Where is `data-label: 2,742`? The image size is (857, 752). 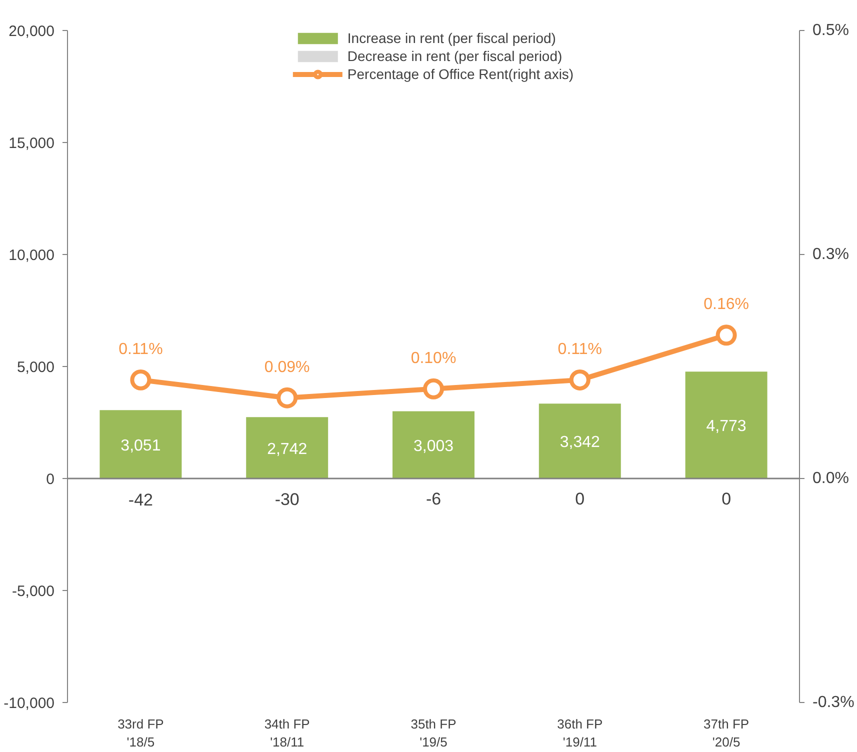 data-label: 2,742 is located at coordinates (287, 449).